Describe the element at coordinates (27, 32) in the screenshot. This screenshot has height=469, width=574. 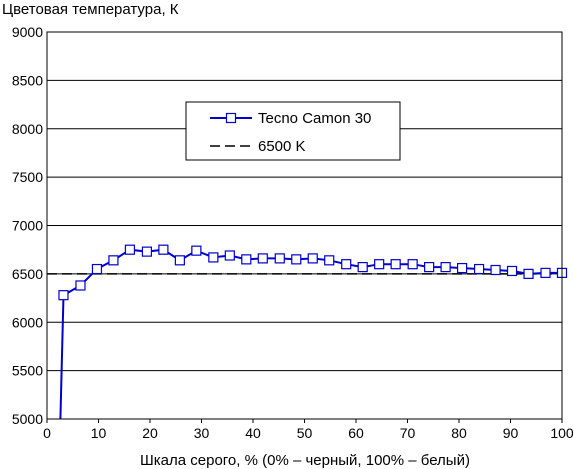
I see `y-tick-label: 9000` at that location.